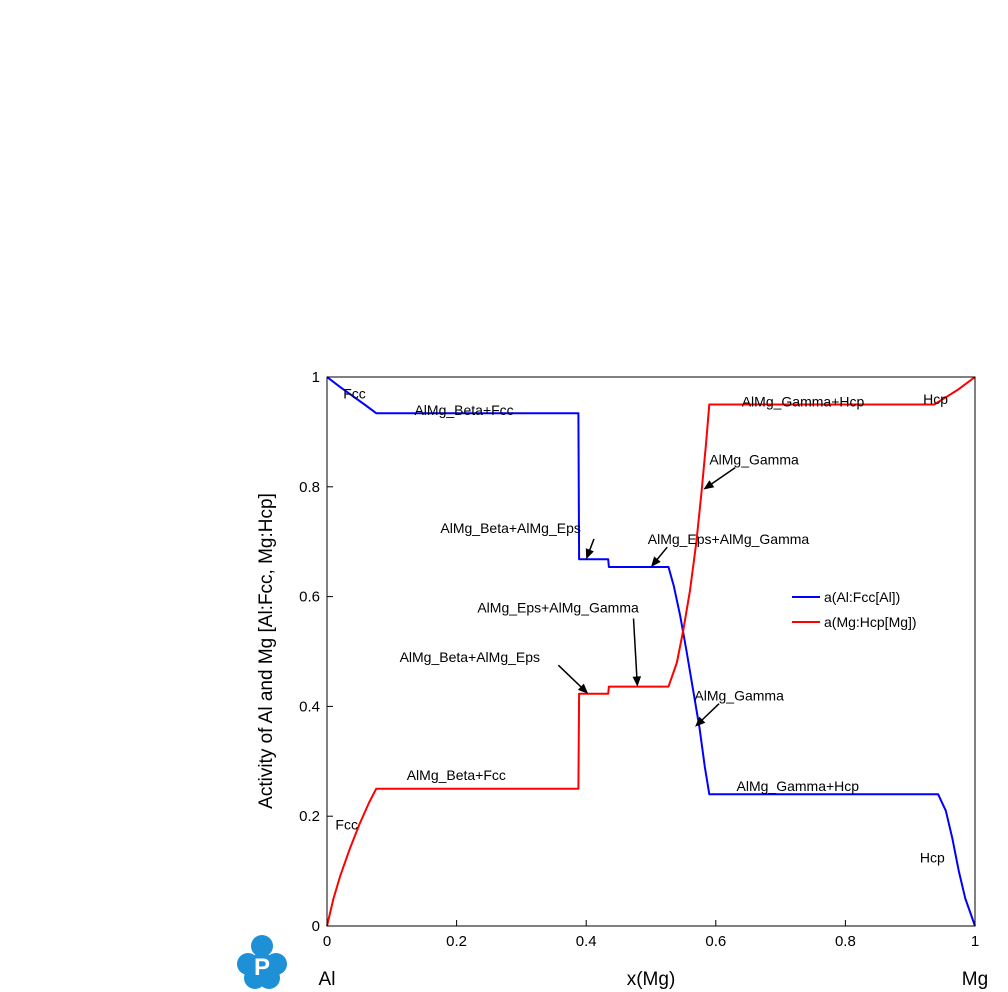  I want to click on y-tick-label: 0.2, so click(309, 816).